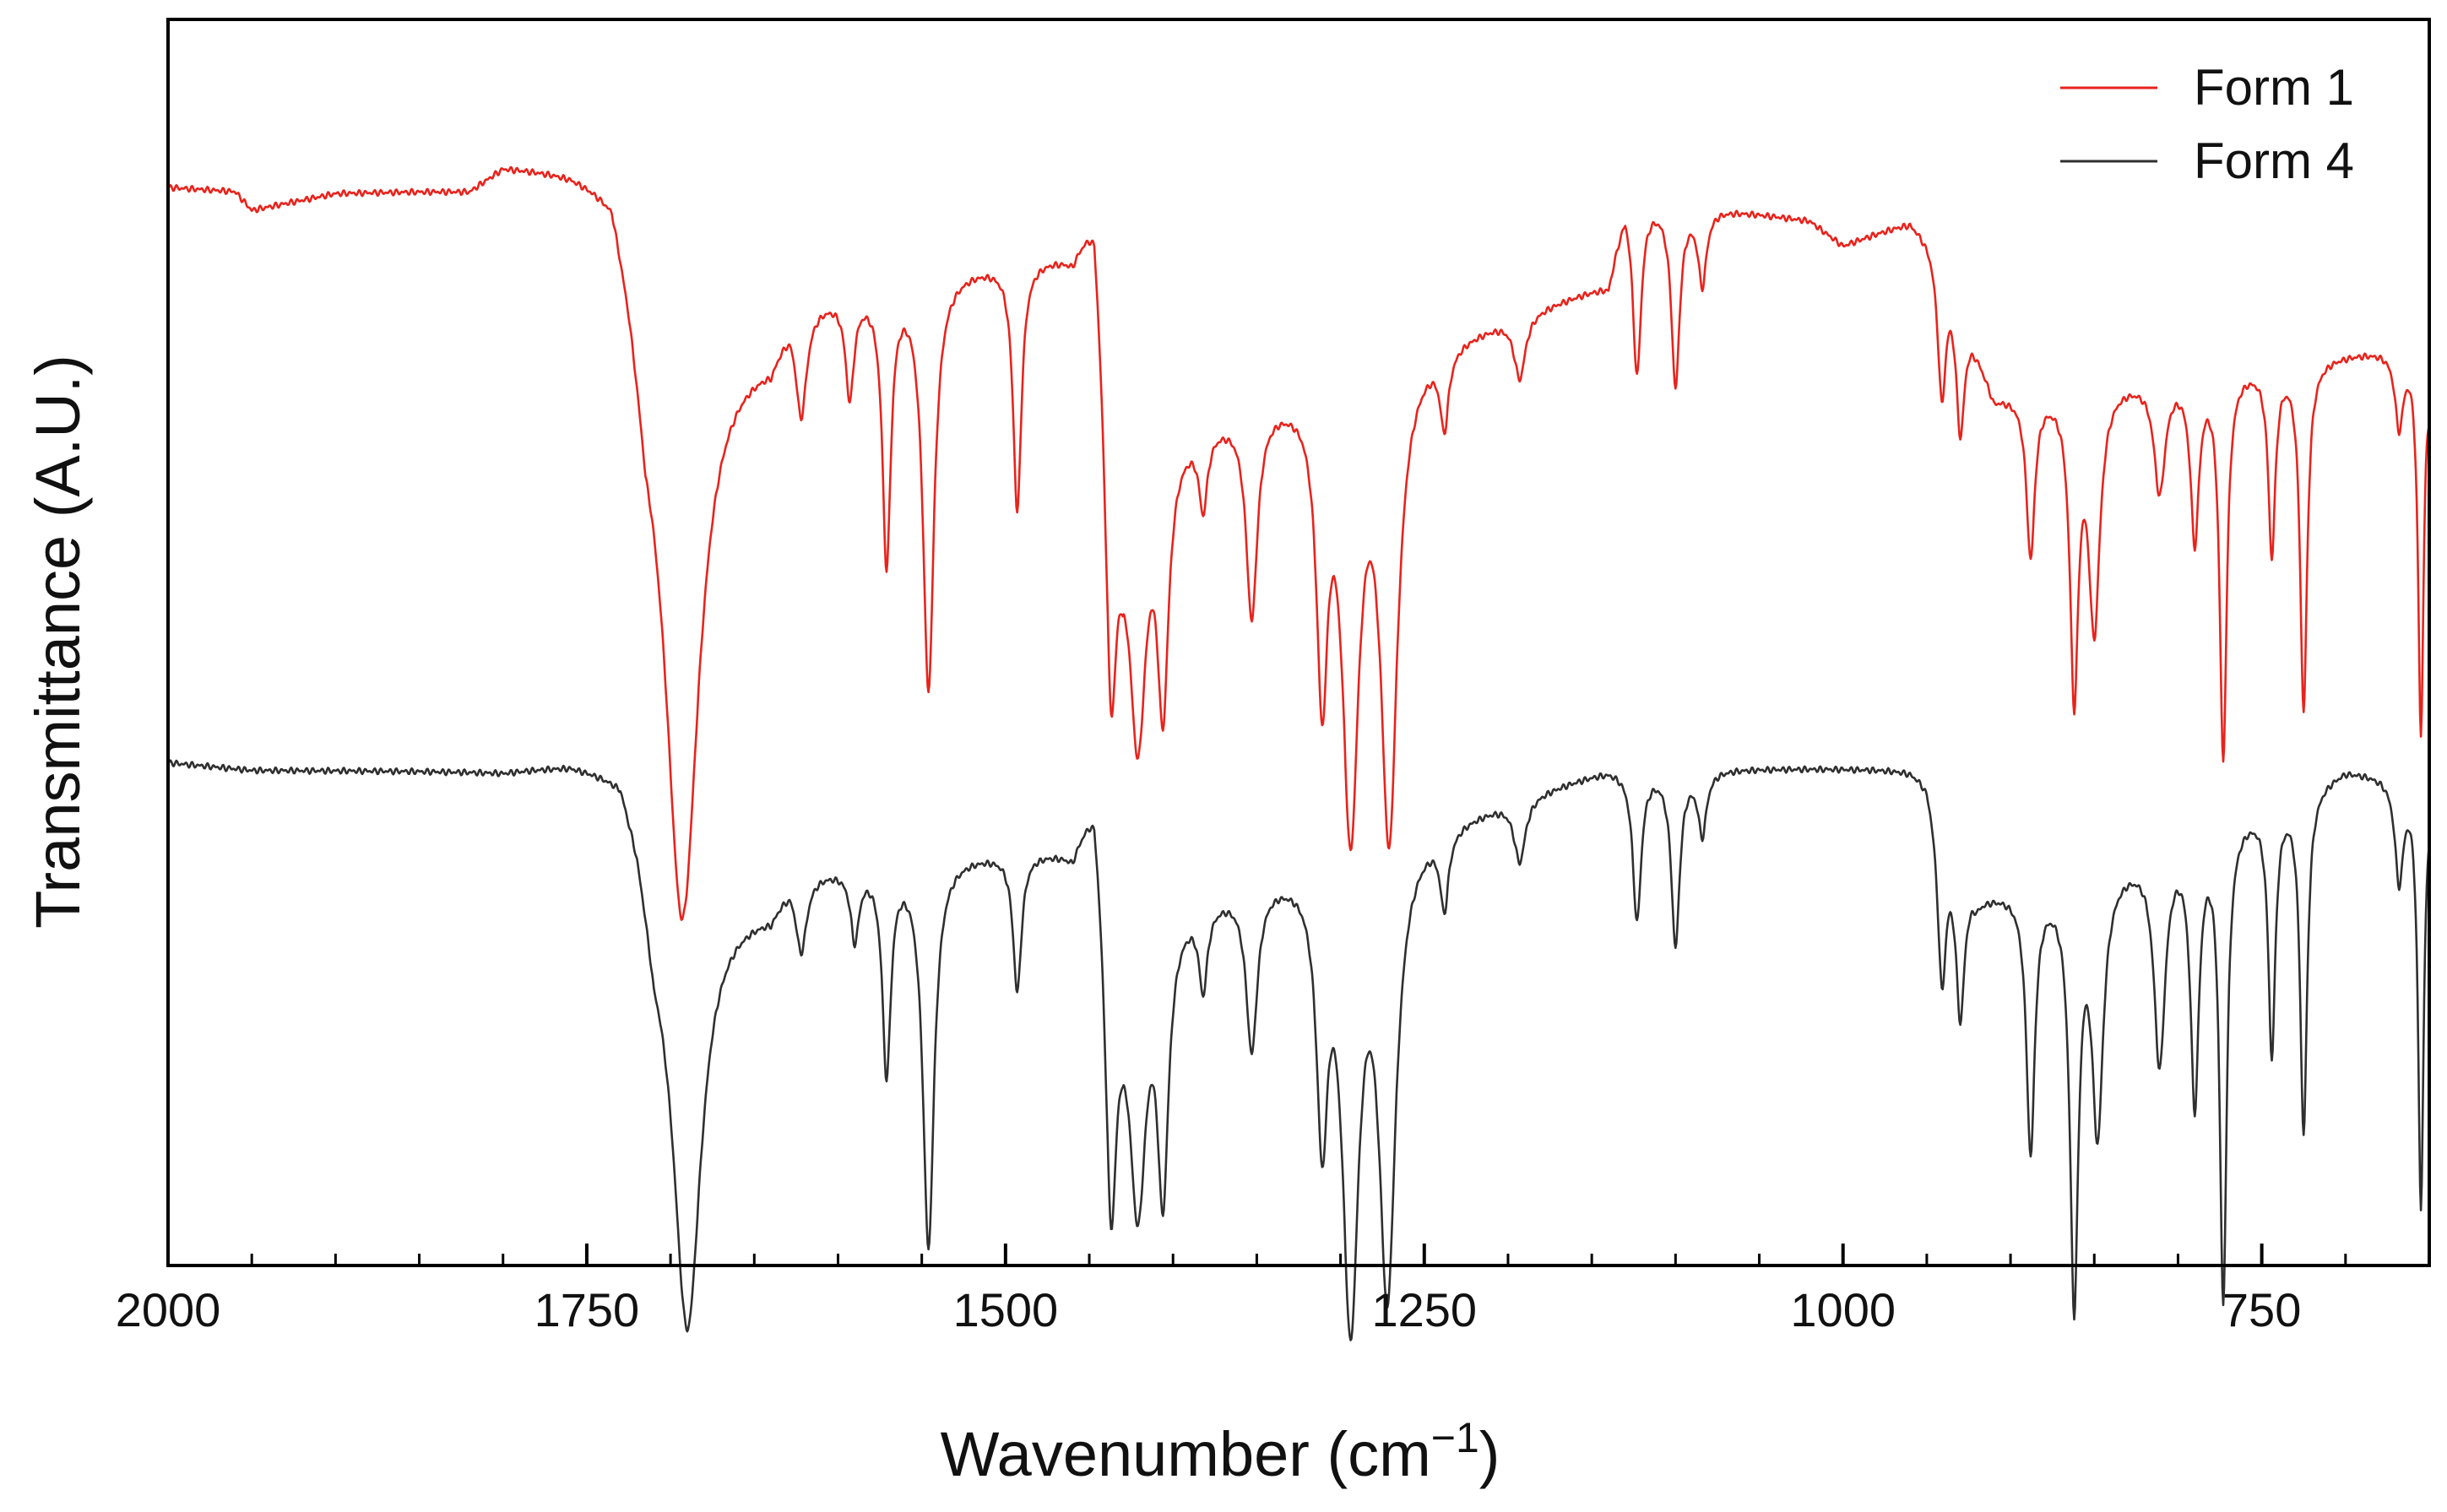 This screenshot has height=1512, width=2447. I want to click on legend-label-form-1: Form 1, so click(2274, 87).